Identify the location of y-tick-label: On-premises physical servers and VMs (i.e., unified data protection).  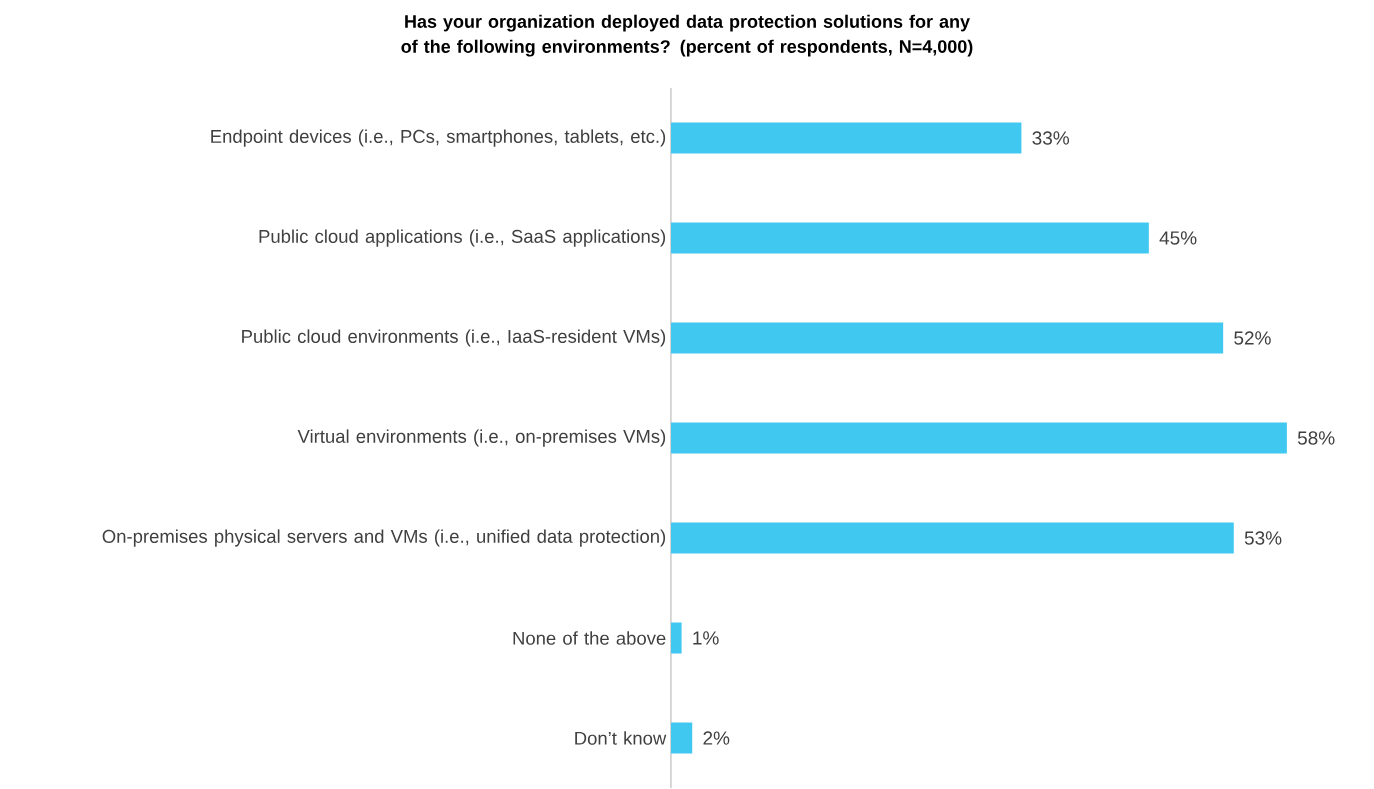
(384, 538).